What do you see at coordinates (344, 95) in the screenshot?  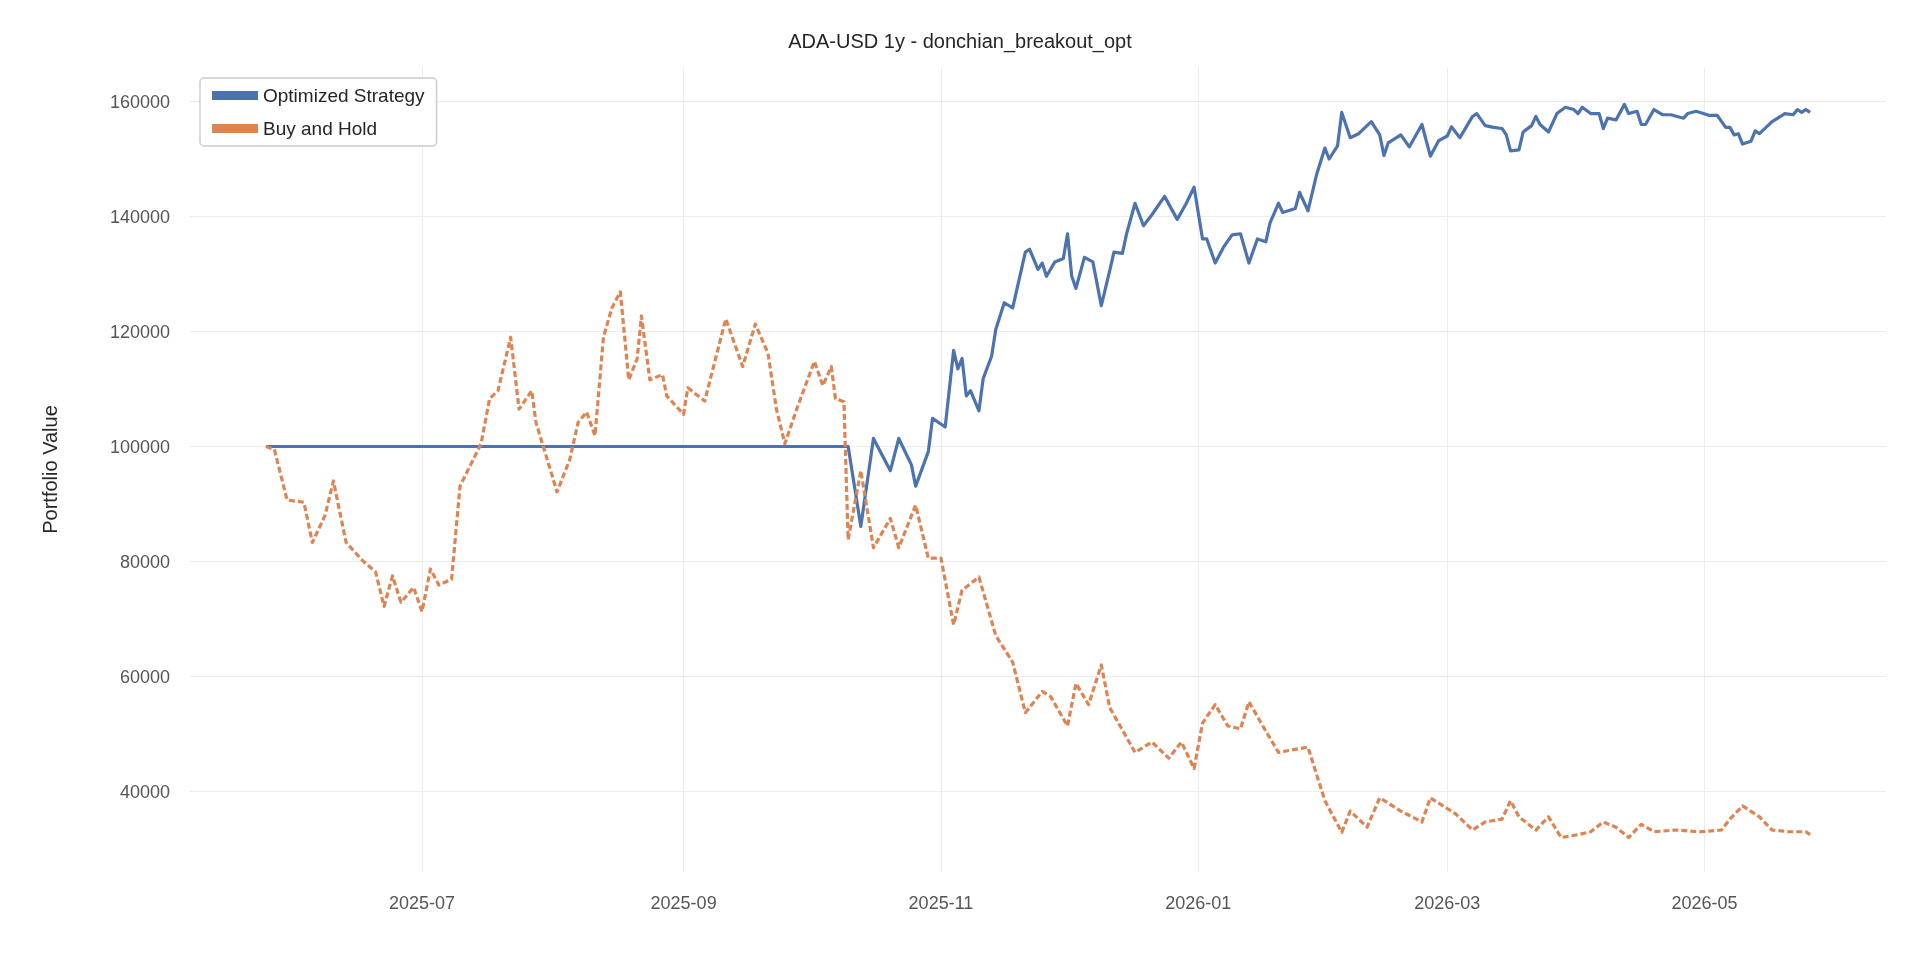 I see `legend-label: Optimized Strategy` at bounding box center [344, 95].